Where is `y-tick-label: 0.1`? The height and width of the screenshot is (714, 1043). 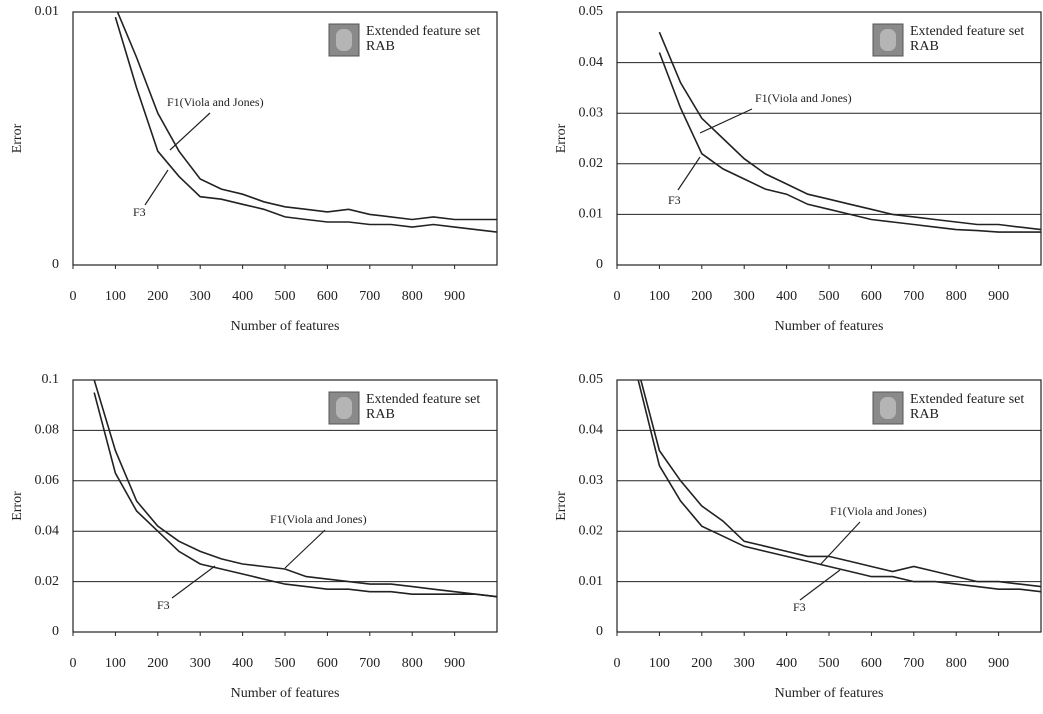
y-tick-label: 0.1 is located at coordinates (51, 379).